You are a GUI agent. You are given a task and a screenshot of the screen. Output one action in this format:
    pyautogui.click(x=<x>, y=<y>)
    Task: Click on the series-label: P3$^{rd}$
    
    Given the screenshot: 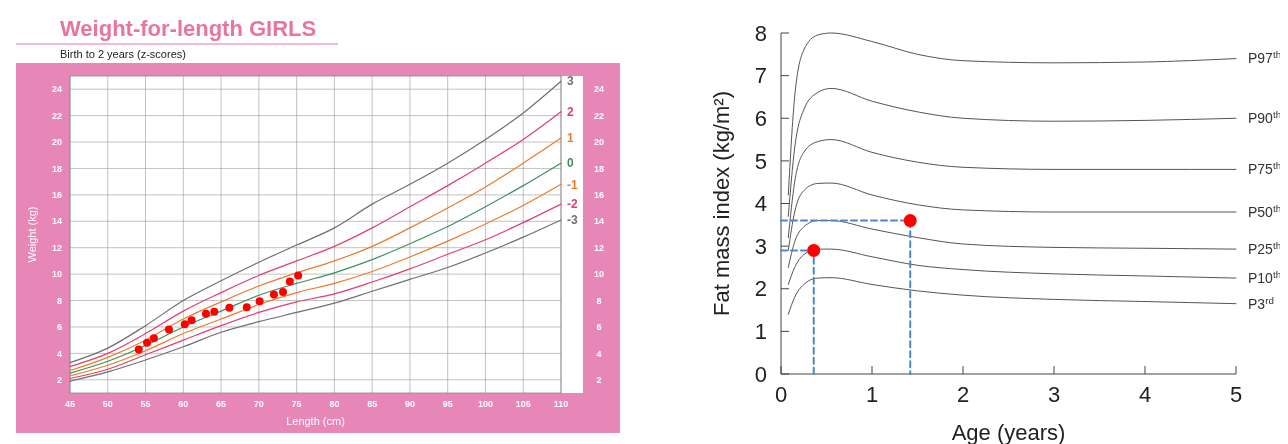 What is the action you would take?
    pyautogui.click(x=1261, y=303)
    